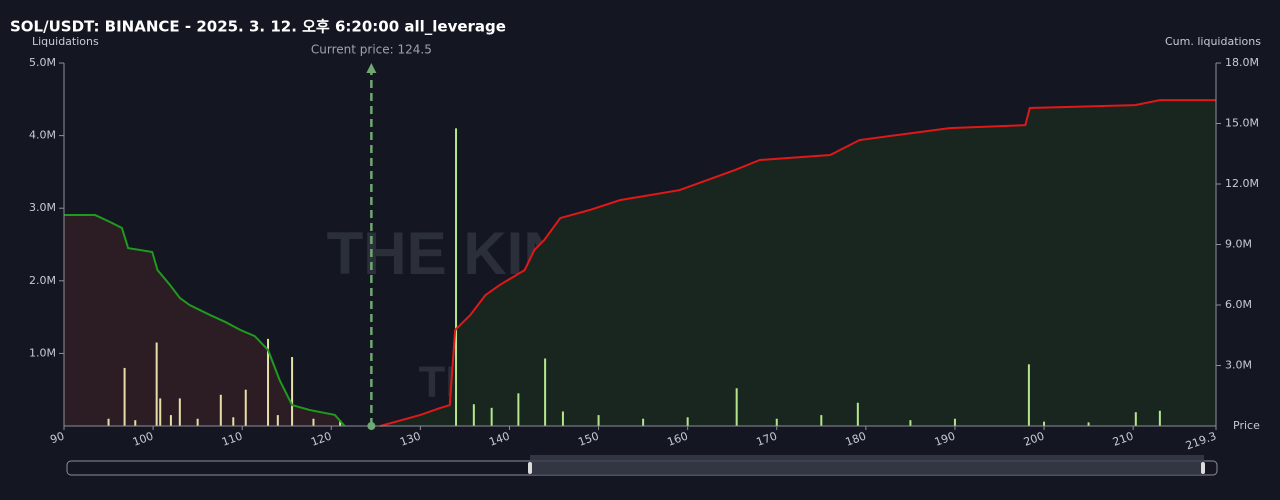 This screenshot has height=500, width=1280. Describe the element at coordinates (1238, 365) in the screenshot. I see `y2-tick-label: 3.0M` at that location.